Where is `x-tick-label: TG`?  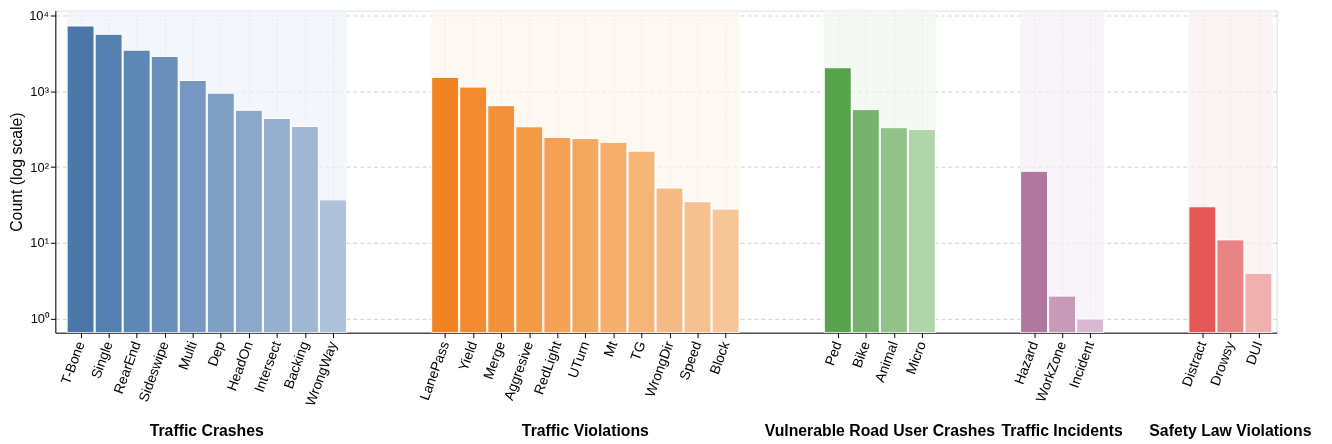 x-tick-label: TG is located at coordinates (637, 350).